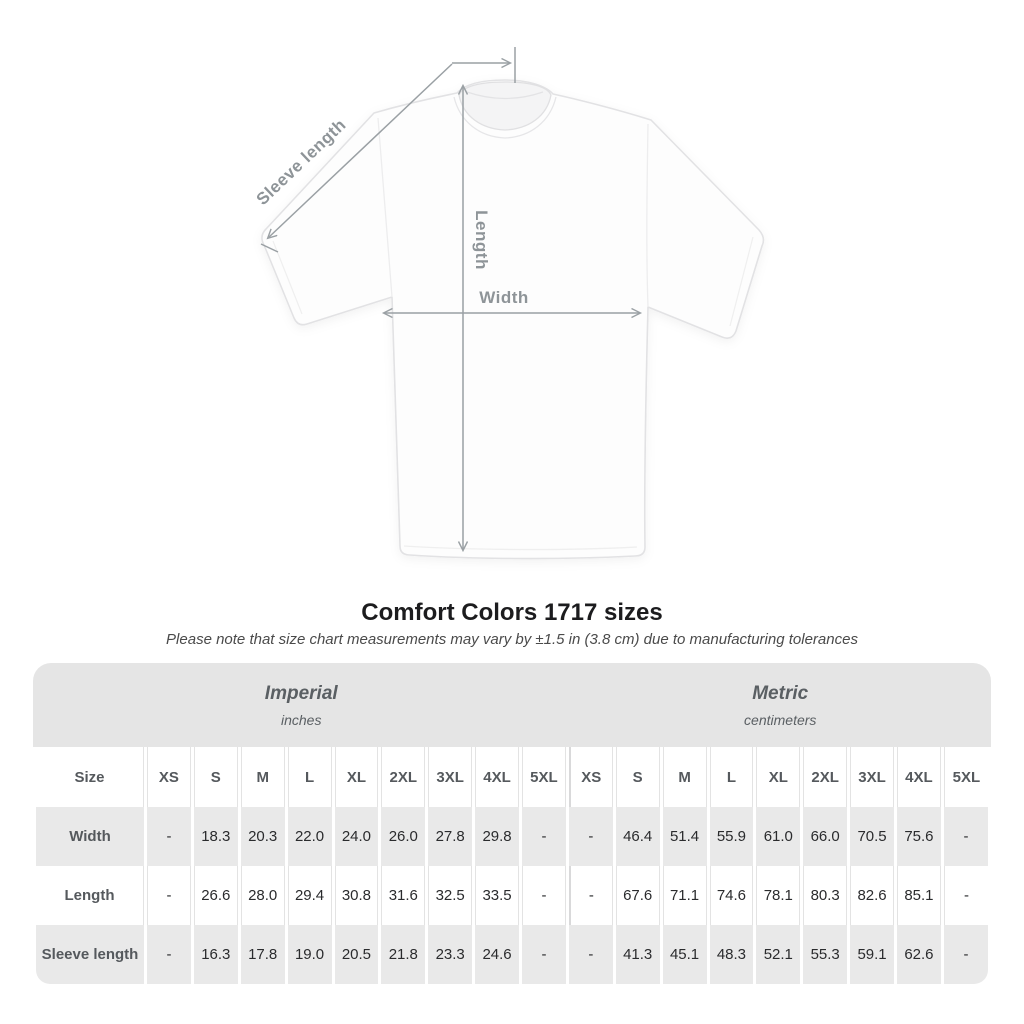 The height and width of the screenshot is (1024, 1024). What do you see at coordinates (731, 836) in the screenshot?
I see `cell: 55.9` at bounding box center [731, 836].